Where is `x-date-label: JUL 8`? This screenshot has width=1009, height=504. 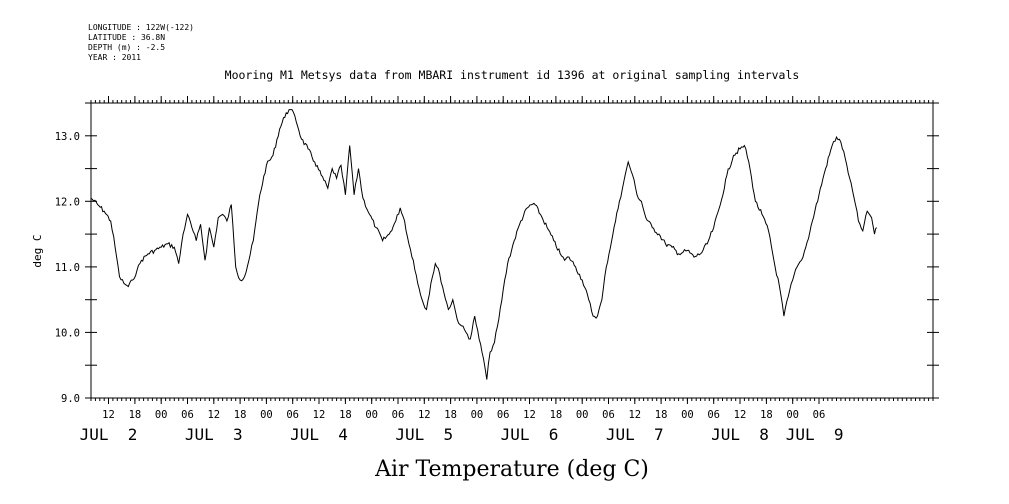 x-date-label: JUL 8 is located at coordinates (740, 434).